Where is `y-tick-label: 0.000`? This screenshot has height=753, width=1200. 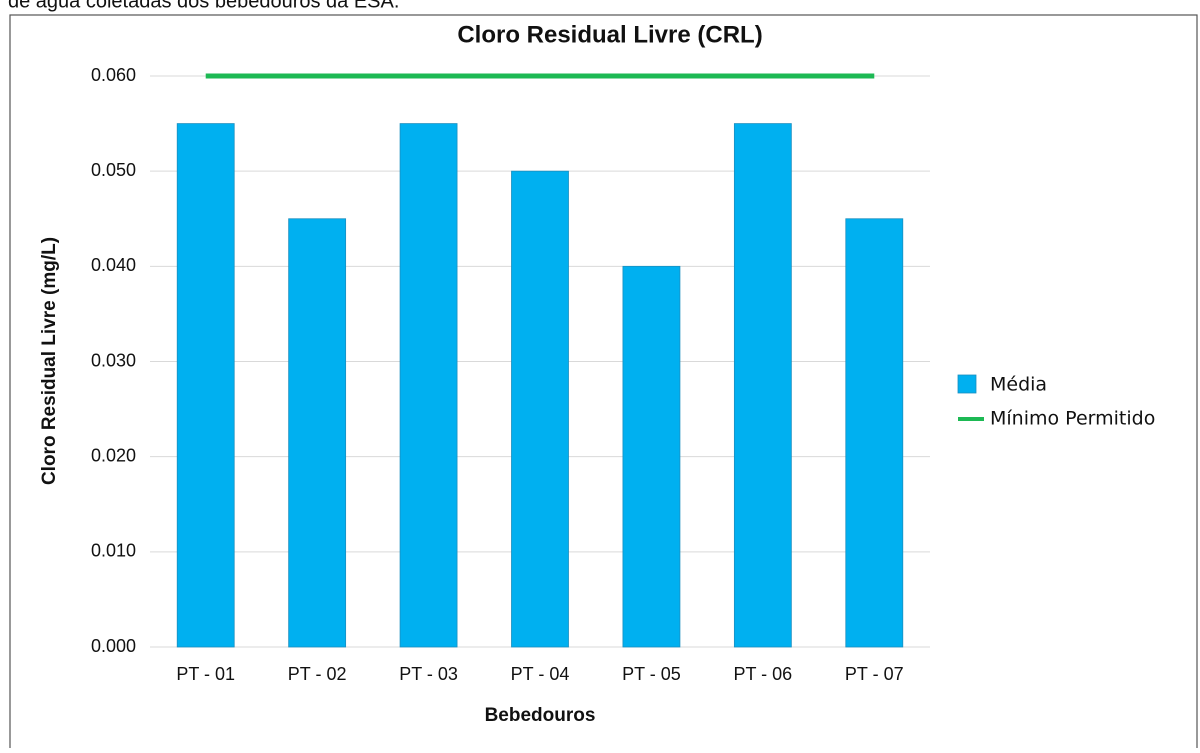 y-tick-label: 0.000 is located at coordinates (113, 646).